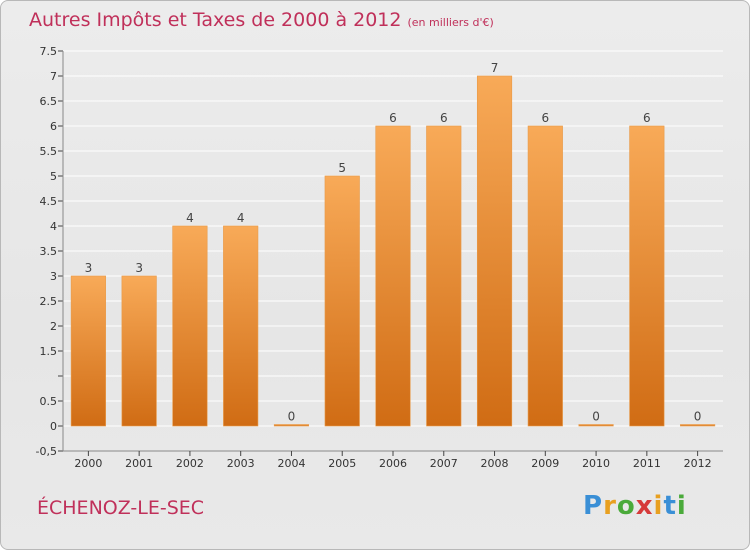 The height and width of the screenshot is (550, 750). I want to click on y-tick-label: 3.5, so click(49, 251).